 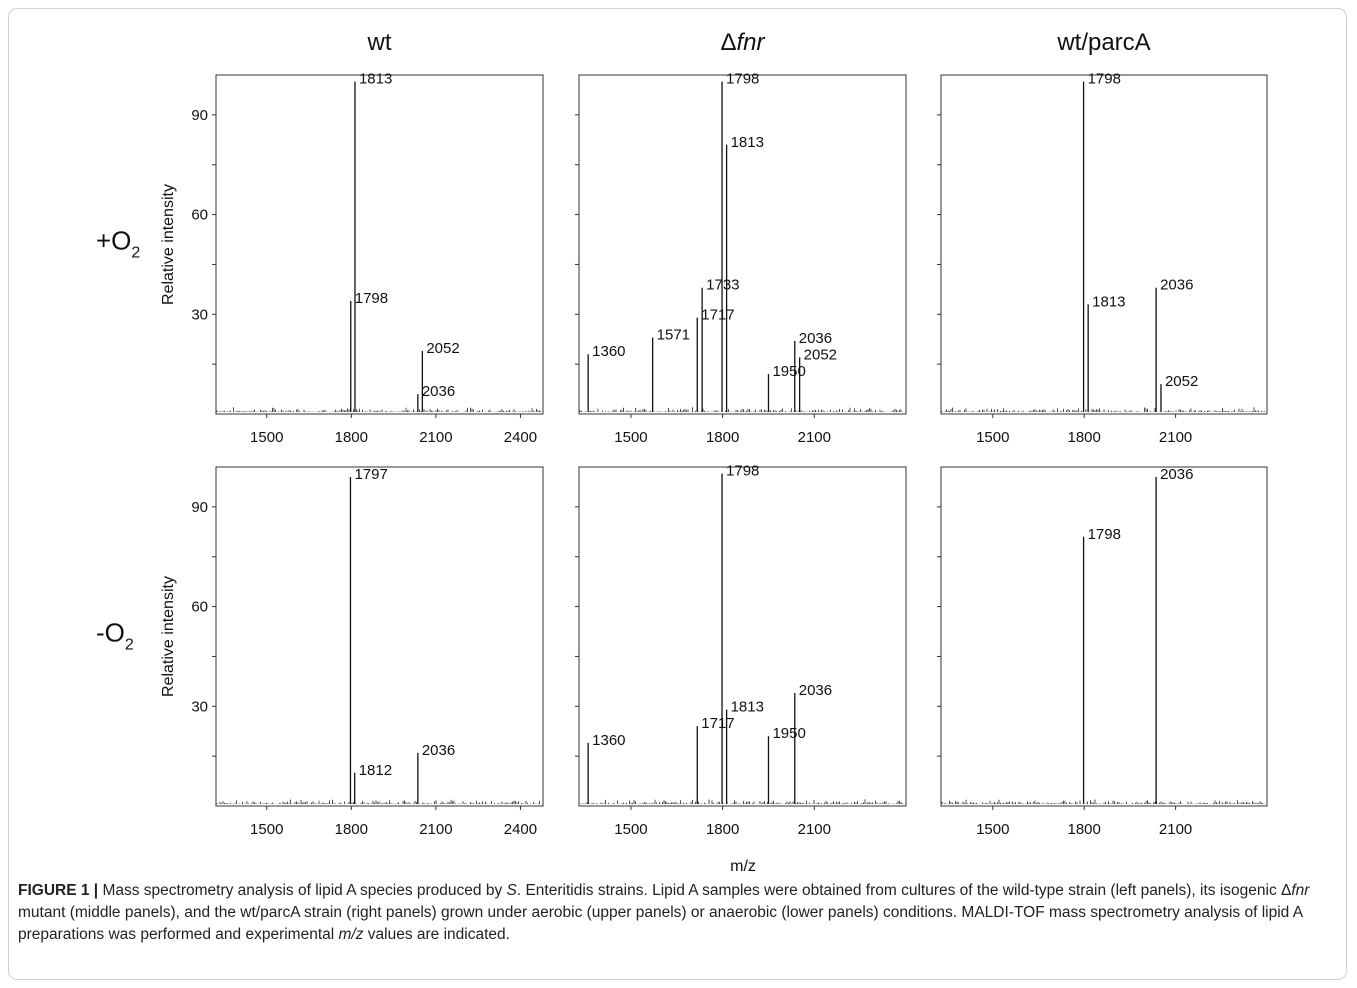 I want to click on column-title: Δfnr, so click(x=742, y=42).